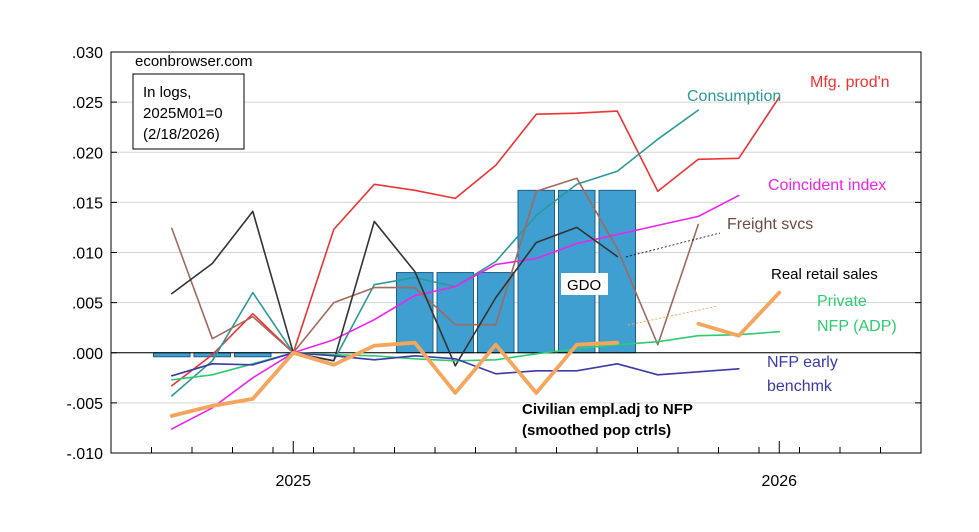 The image size is (979, 532). Describe the element at coordinates (824, 274) in the screenshot. I see `real-retail-sales-label: Real retail sales` at that location.